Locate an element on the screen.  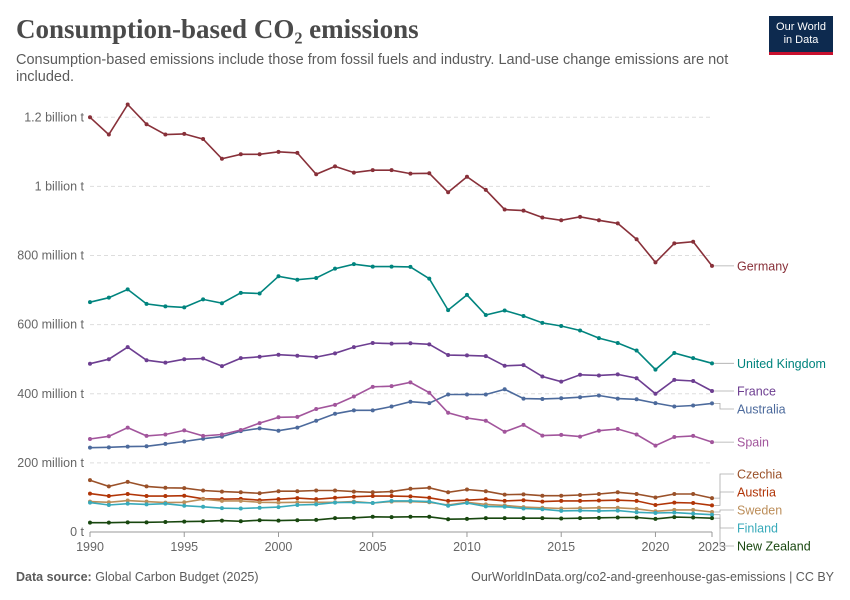
owid-logo: Our World in Data is located at coordinates (801, 35).